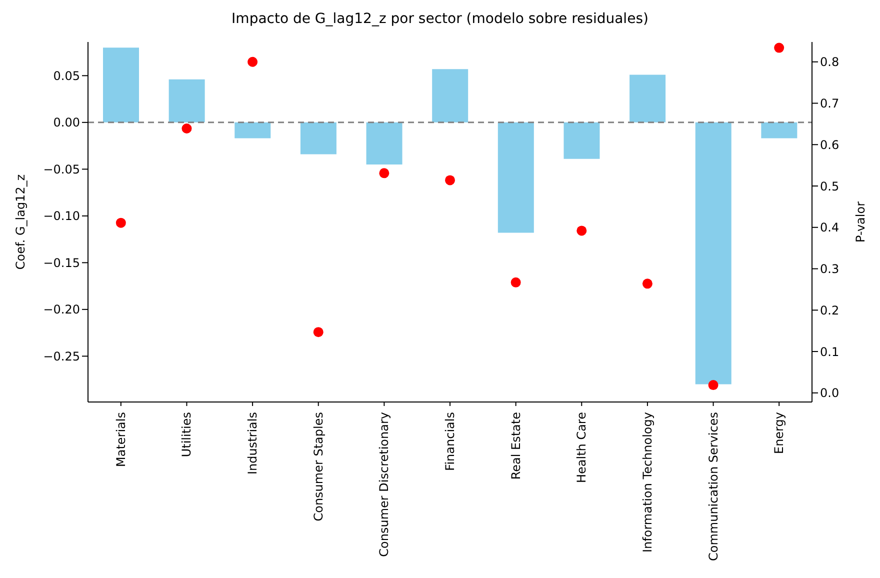 This screenshot has width=880, height=578. Describe the element at coordinates (515, 446) in the screenshot. I see `x-tick-label: Real Estate` at that location.